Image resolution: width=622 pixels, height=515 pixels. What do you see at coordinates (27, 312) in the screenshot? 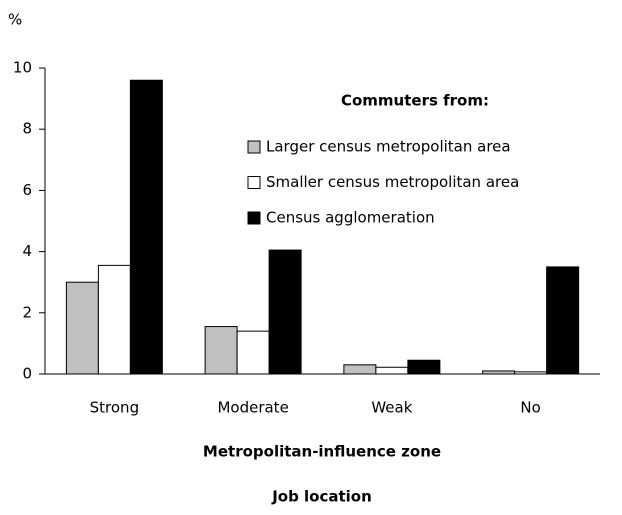
I see `y-tick-label: 2` at bounding box center [27, 312].